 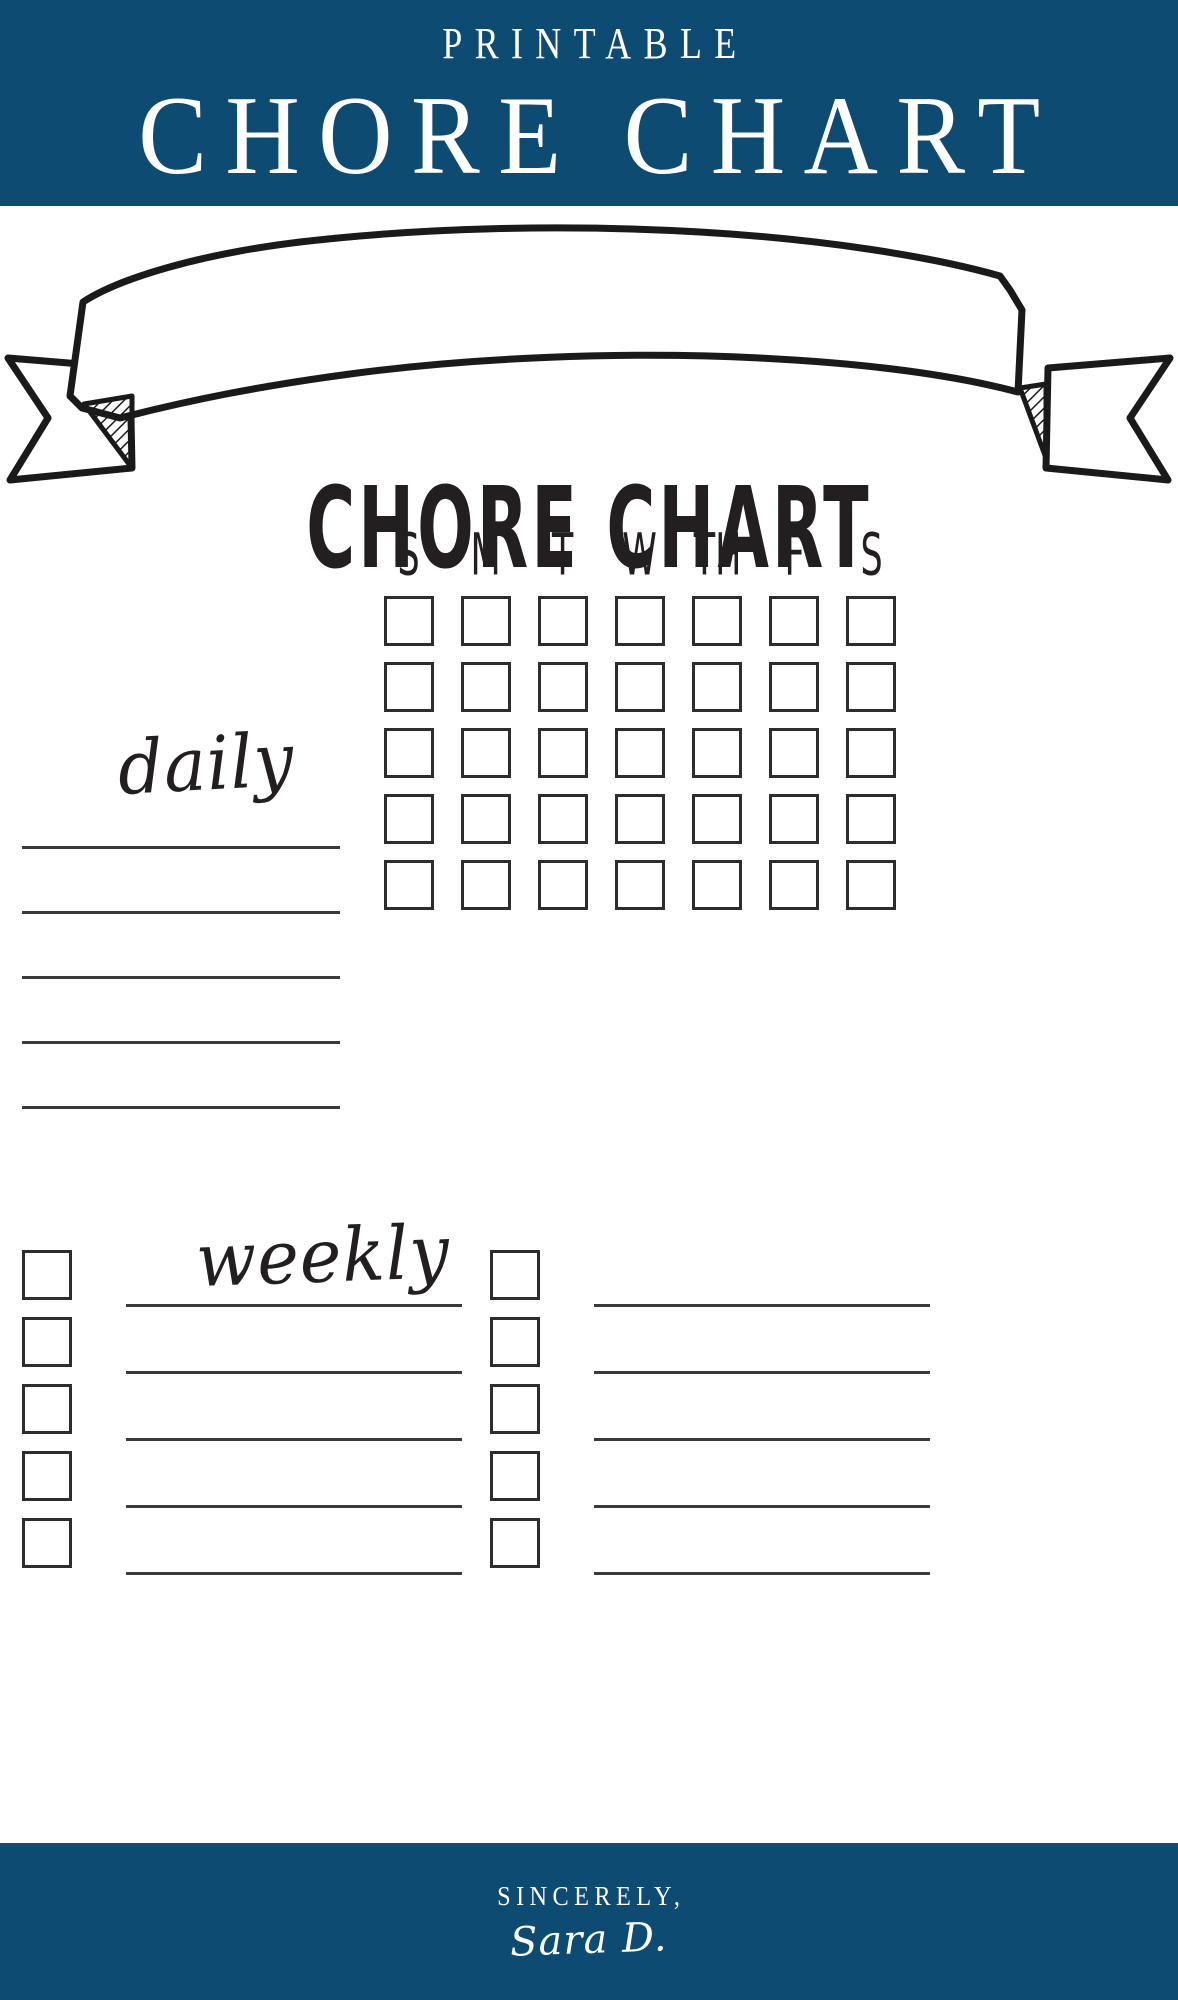 What do you see at coordinates (206, 764) in the screenshot?
I see `daily-section-label: daily` at bounding box center [206, 764].